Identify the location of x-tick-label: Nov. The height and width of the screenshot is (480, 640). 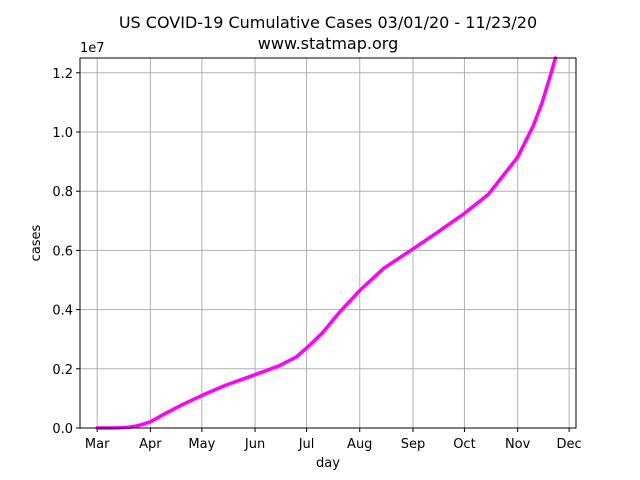
(518, 444).